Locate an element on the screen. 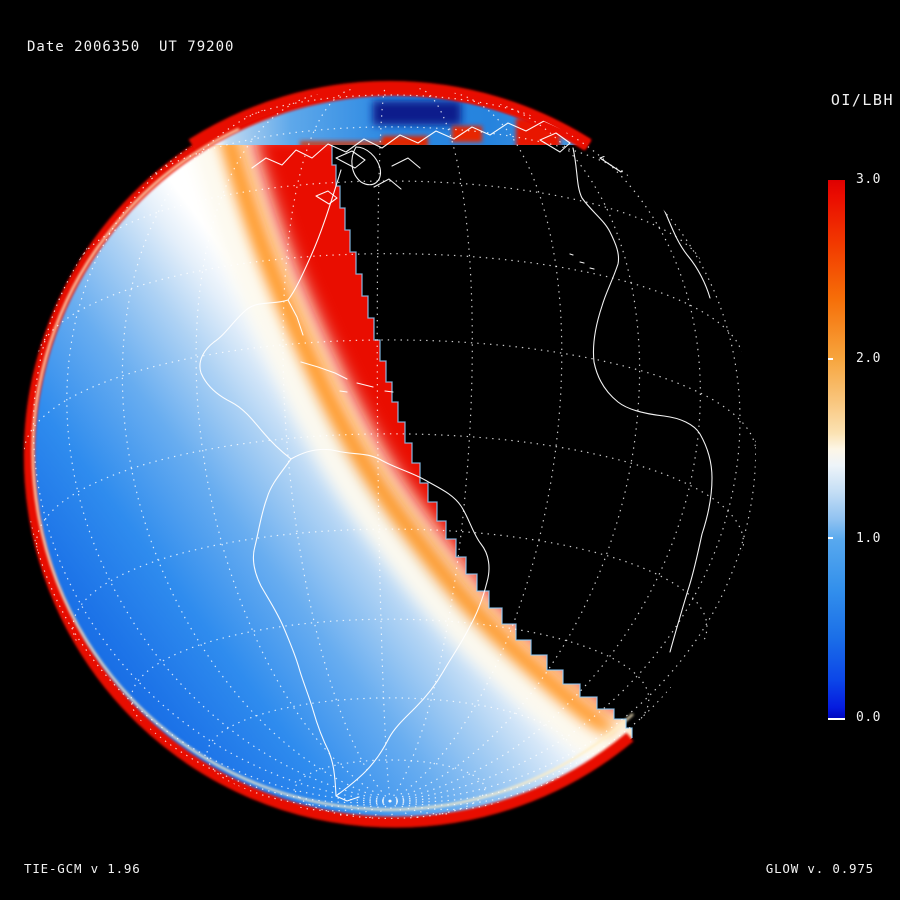  coastline-newfoundland is located at coordinates (368, 177).